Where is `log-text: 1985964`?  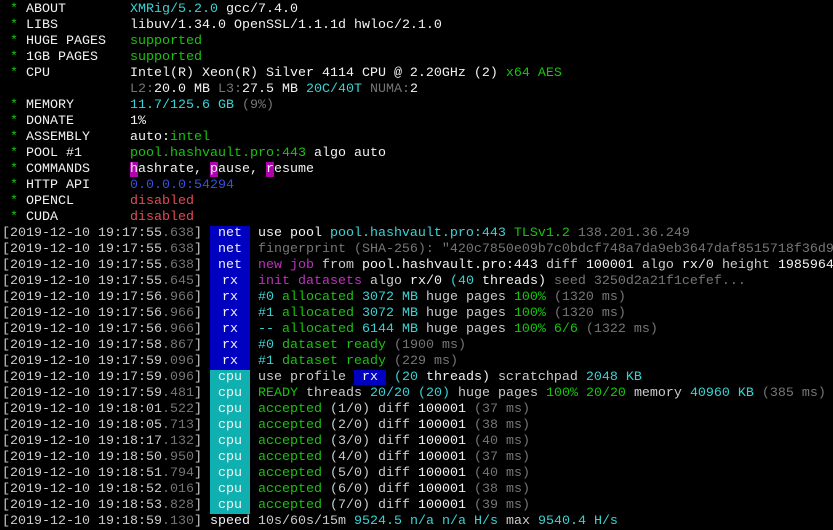 log-text: 1985964 is located at coordinates (805, 265).